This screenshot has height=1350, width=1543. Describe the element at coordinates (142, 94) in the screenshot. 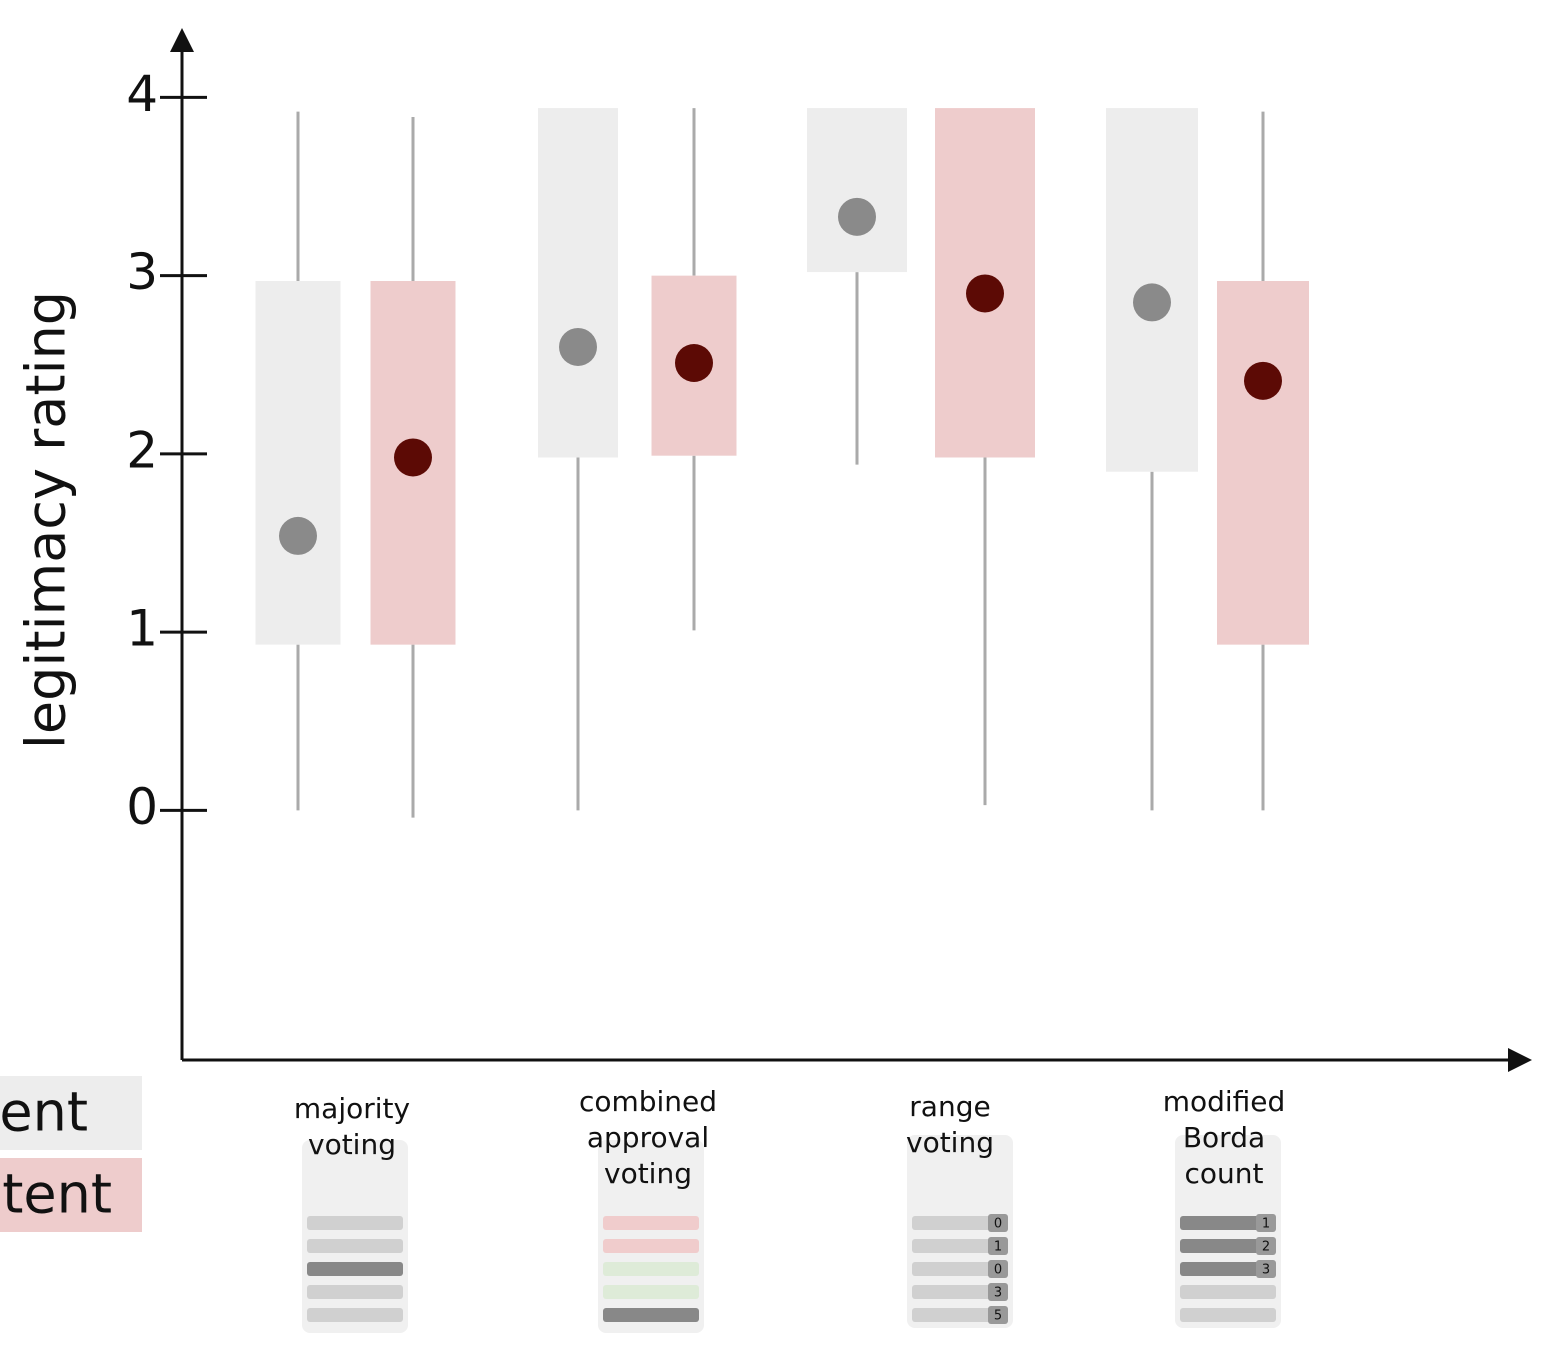

I see `y-tick-label: 4` at that location.